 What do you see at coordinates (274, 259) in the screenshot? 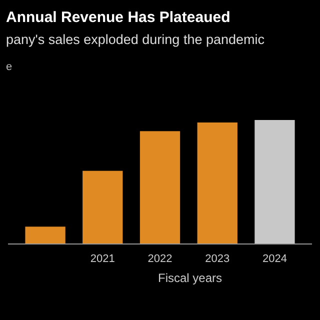
I see `x-tick-label: 2024` at bounding box center [274, 259].